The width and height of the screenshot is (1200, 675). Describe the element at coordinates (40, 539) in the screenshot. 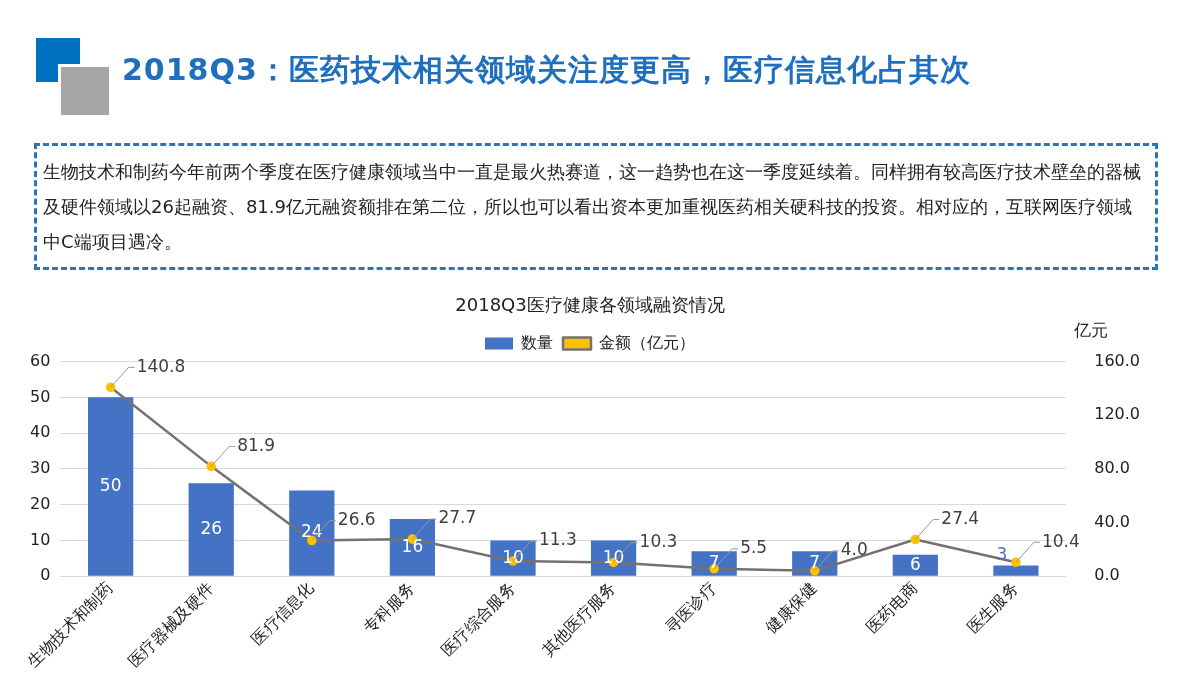

I see `y-tick-label: 10` at that location.